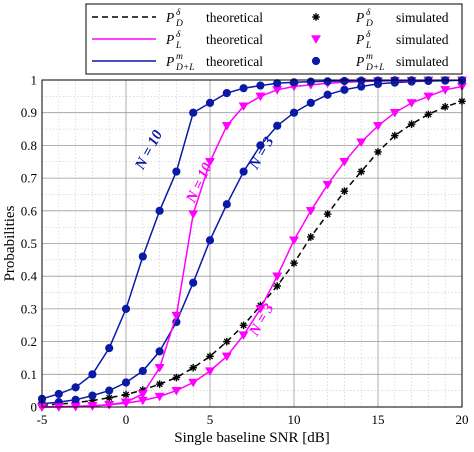 The image size is (474, 452). What do you see at coordinates (29, 341) in the screenshot?
I see `y-tick-label: 0.2` at bounding box center [29, 341].